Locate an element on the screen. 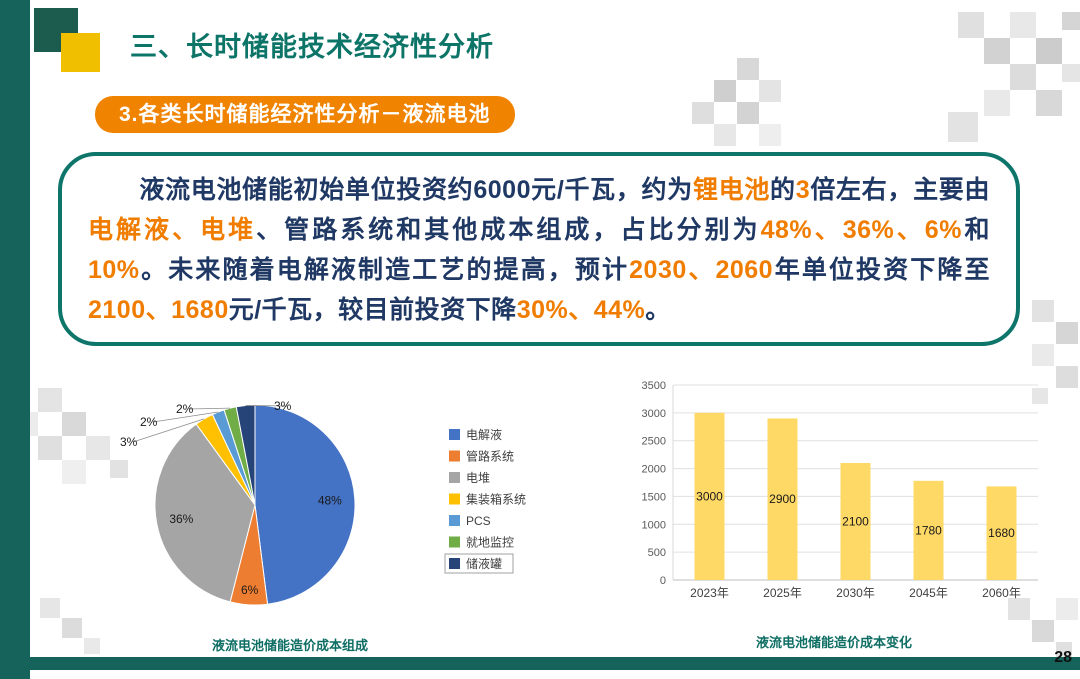  bar-chart-caption: 液流电池储能造价成本变化 is located at coordinates (833, 642).